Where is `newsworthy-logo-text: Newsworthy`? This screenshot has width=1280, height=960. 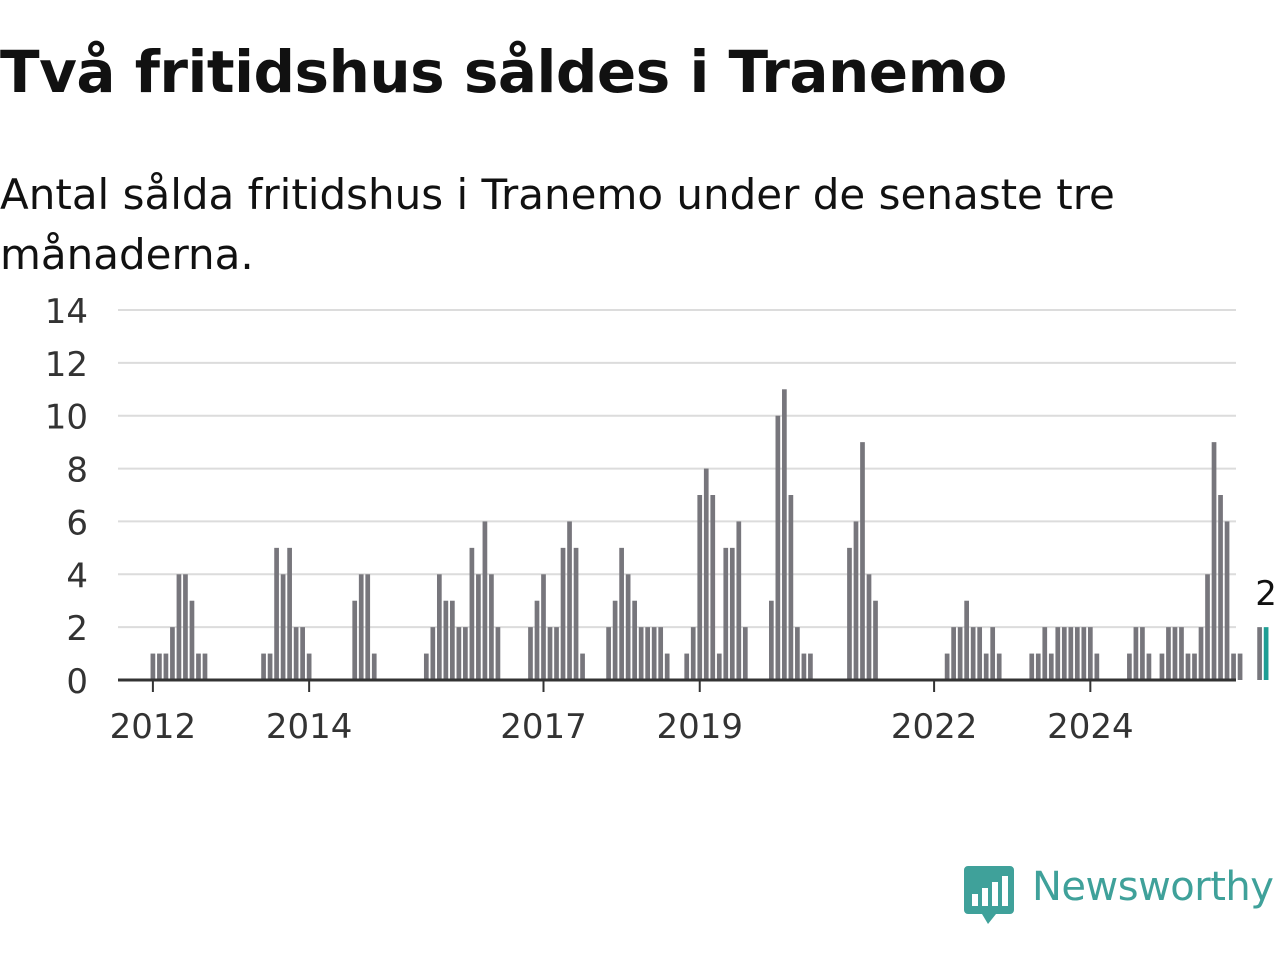
newsworthy-logo-text: Newsworthy is located at coordinates (1153, 887).